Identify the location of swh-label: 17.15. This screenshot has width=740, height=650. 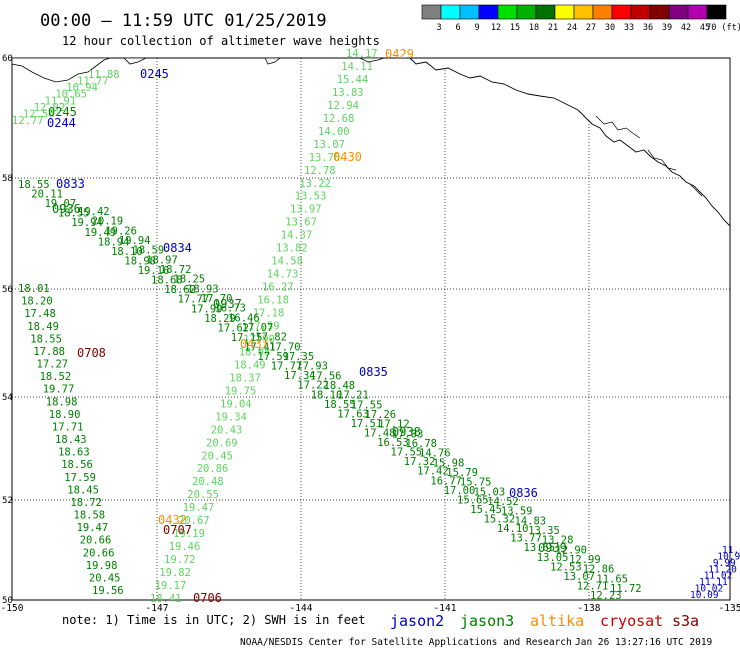
(247, 338).